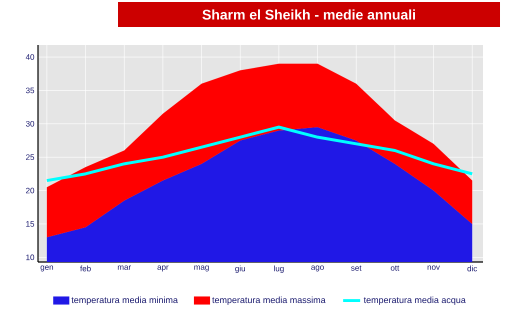 The image size is (514, 332). Describe the element at coordinates (124, 300) in the screenshot. I see `legend-label: temperatura media minima` at that location.